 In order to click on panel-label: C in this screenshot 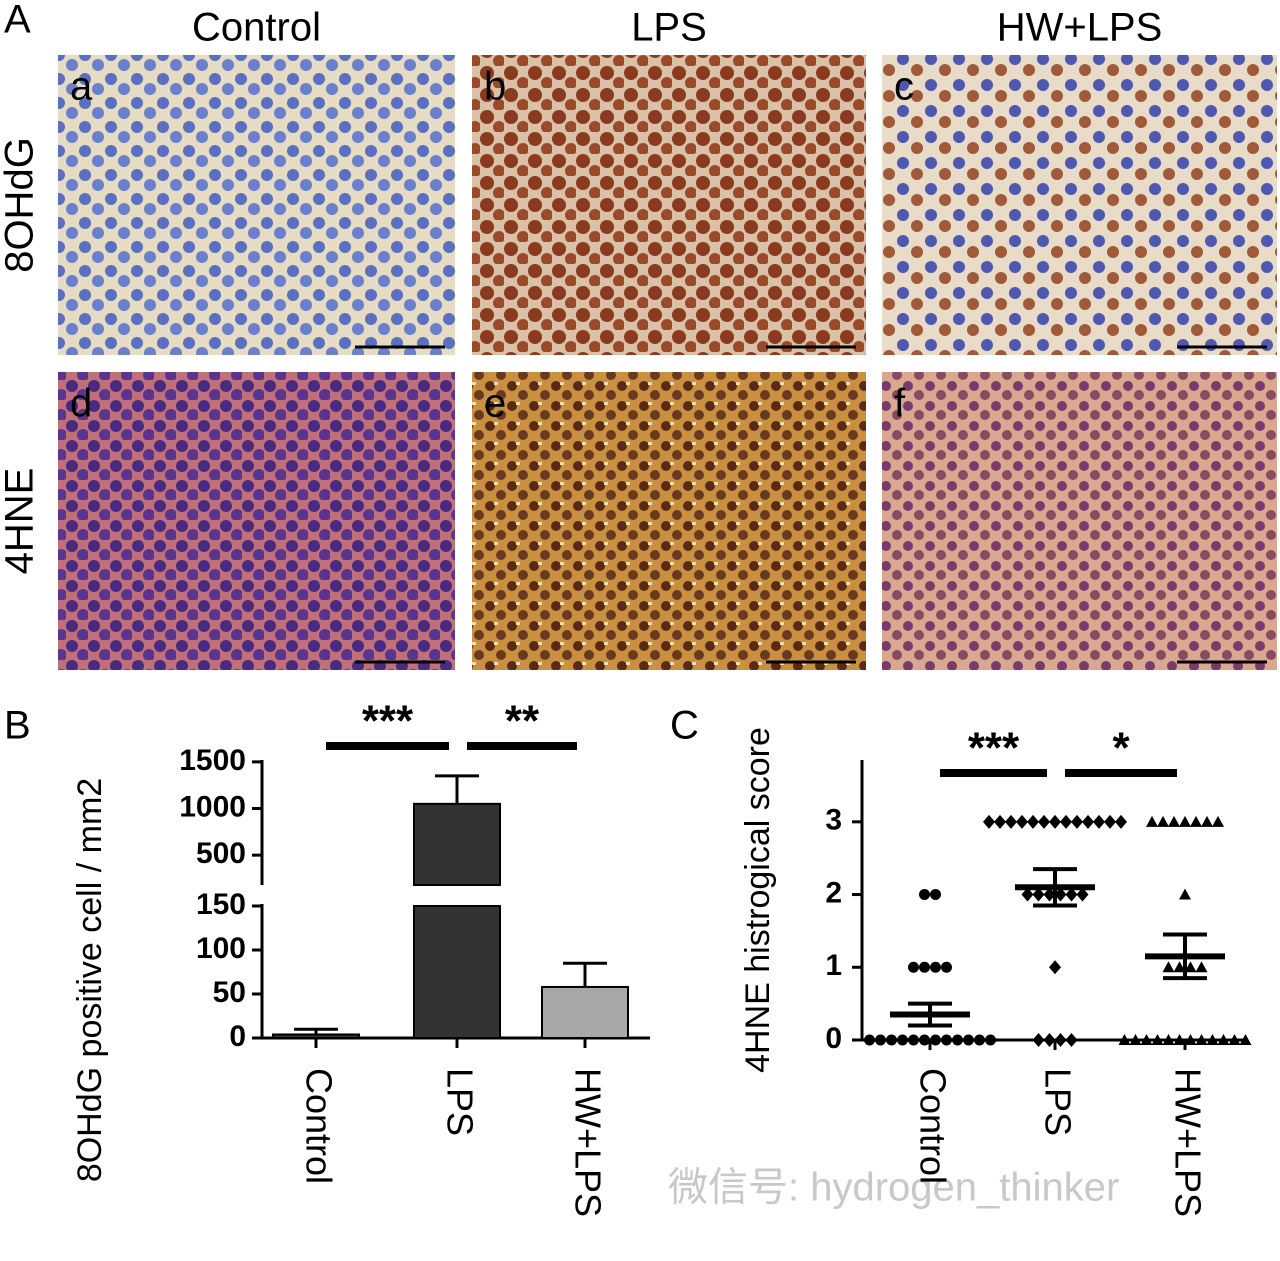, I will do `click(684, 726)`.